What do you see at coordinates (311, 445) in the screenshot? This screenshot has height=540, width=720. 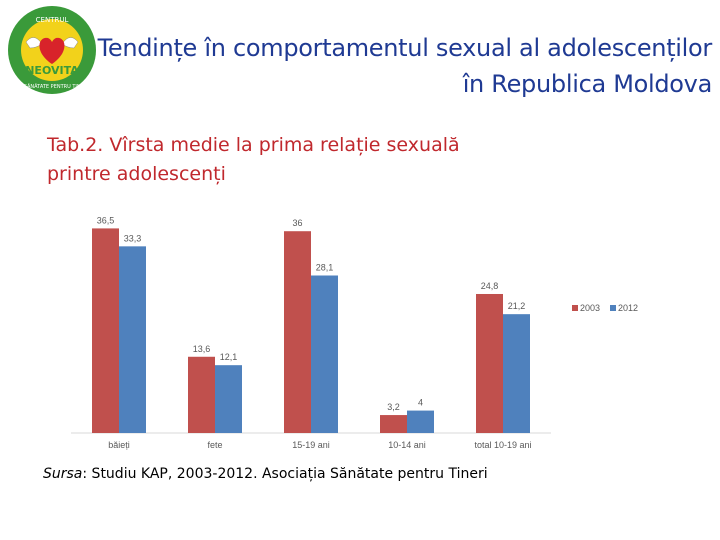 I see `category-label-2: 15-19 ani` at bounding box center [311, 445].